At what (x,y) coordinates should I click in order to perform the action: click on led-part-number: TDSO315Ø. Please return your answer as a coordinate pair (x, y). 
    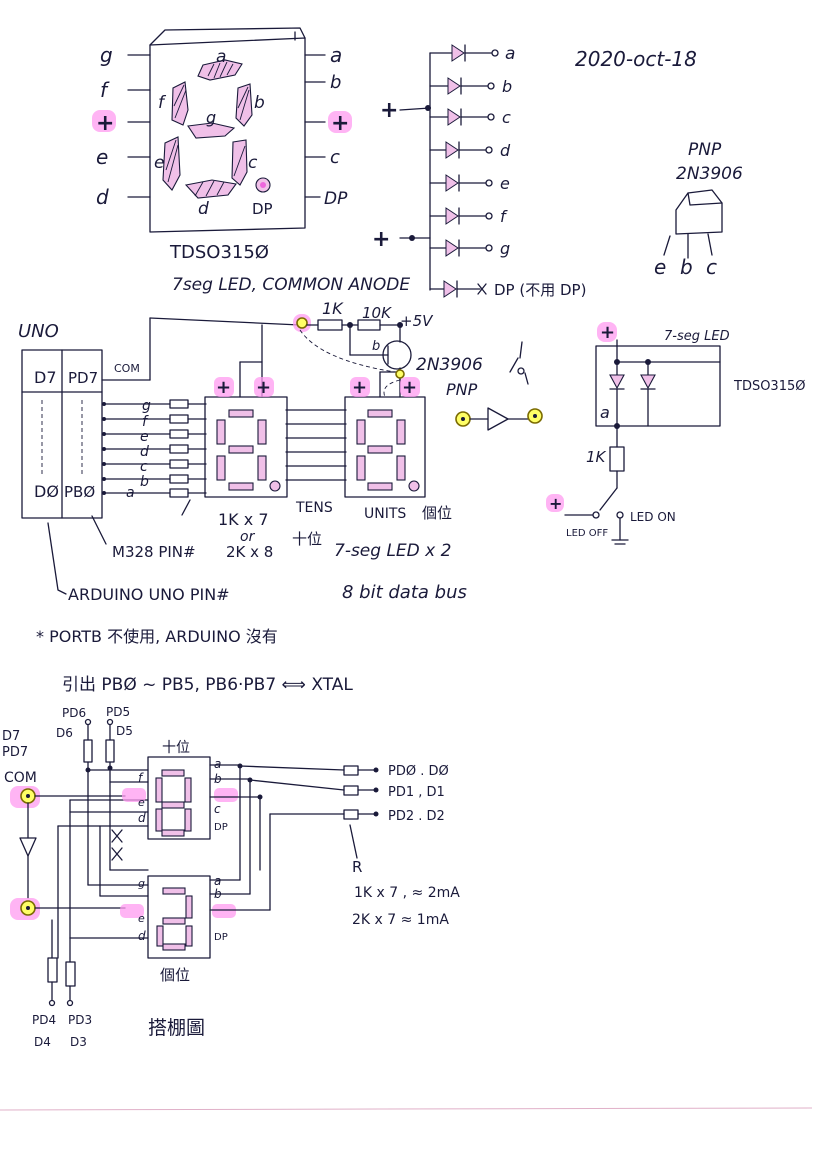
    Looking at the image, I should click on (219, 252).